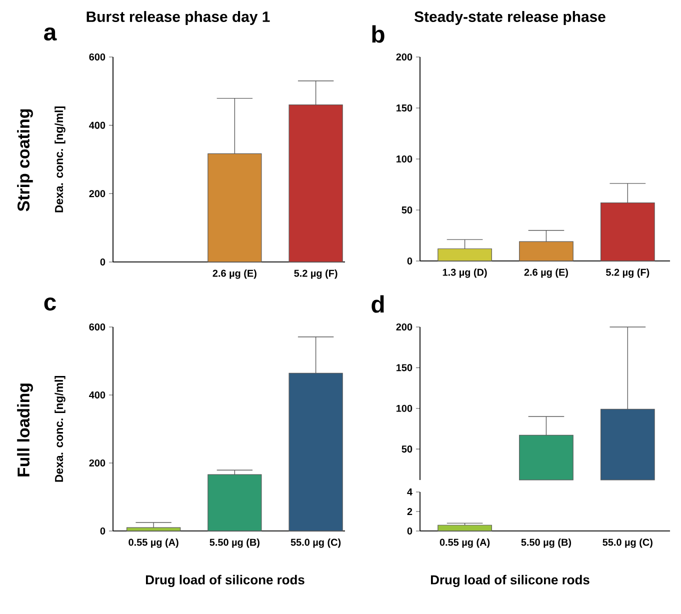  Describe the element at coordinates (409, 492) in the screenshot. I see `y-tick-label: 4` at that location.